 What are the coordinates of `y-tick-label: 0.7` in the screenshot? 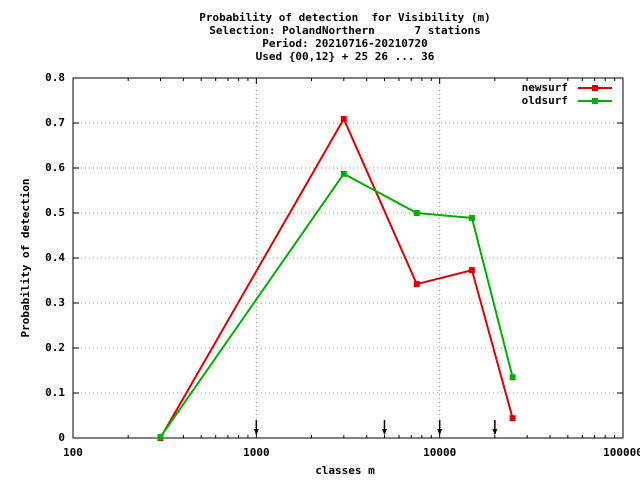 It's located at (55, 122).